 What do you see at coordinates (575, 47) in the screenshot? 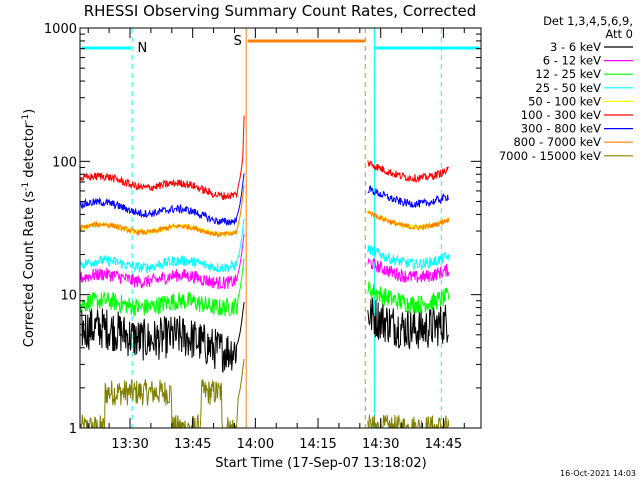
I see `legend-label: 3 - 6 keV` at bounding box center [575, 47].